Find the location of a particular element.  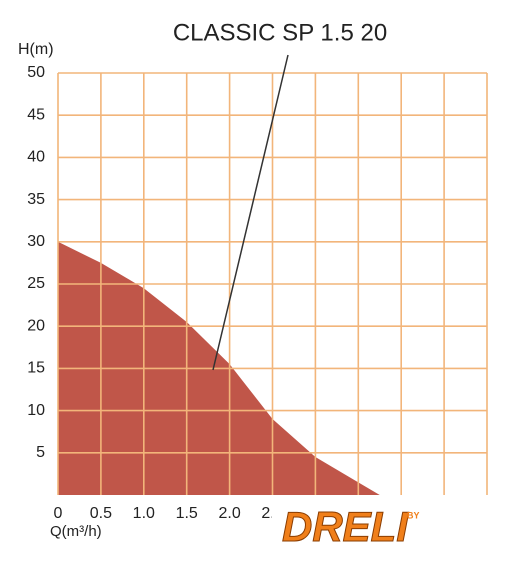

y-tick-label: 5 is located at coordinates (40, 452).